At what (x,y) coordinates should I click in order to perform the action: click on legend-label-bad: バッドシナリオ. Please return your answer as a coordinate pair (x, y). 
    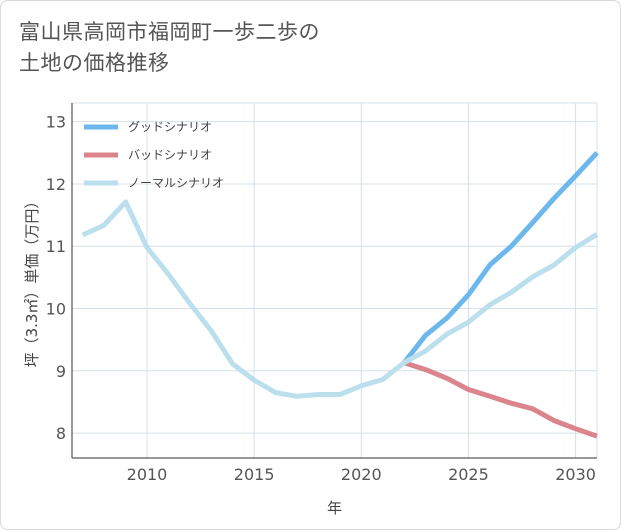
    Looking at the image, I should click on (170, 155).